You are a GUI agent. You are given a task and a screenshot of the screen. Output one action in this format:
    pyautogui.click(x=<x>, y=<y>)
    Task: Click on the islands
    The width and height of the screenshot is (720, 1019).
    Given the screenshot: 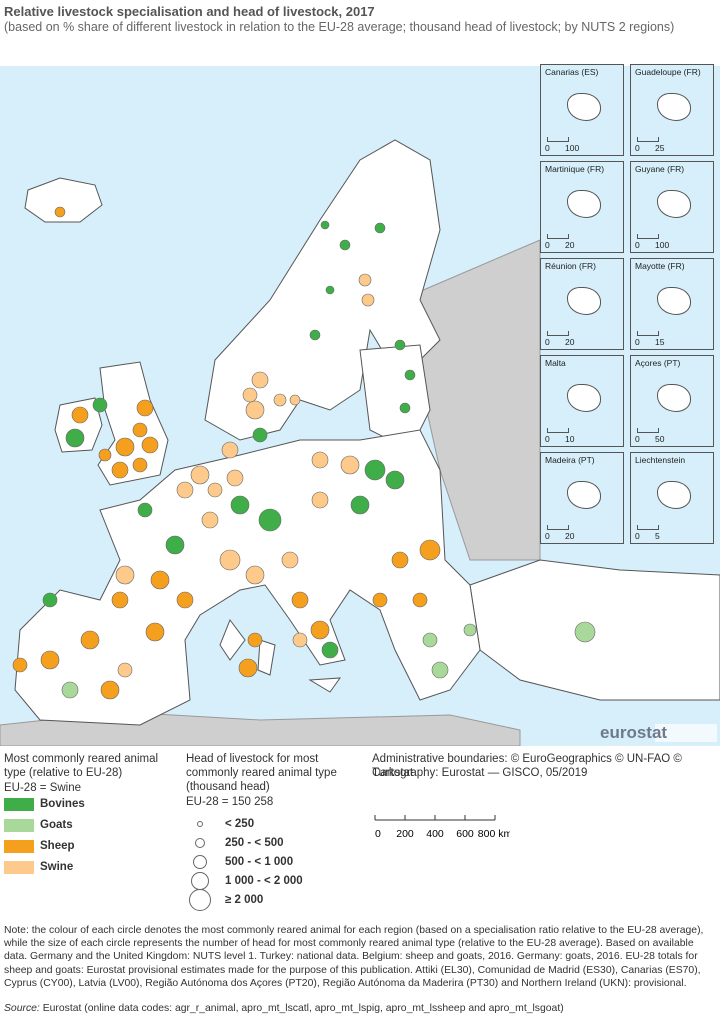 What is the action you would take?
    pyautogui.click(x=280, y=655)
    